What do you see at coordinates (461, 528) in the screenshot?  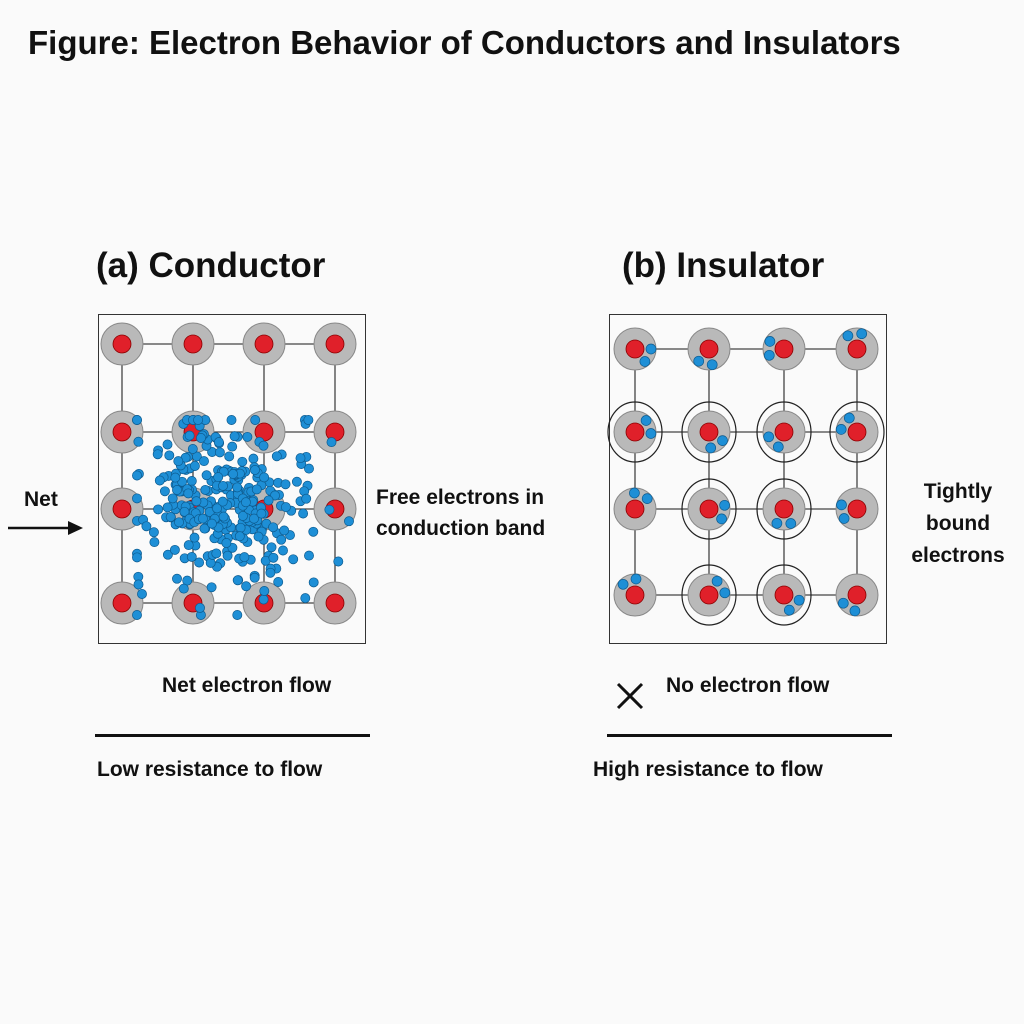 I see `conductor-side-label-line2: conduction band` at bounding box center [461, 528].